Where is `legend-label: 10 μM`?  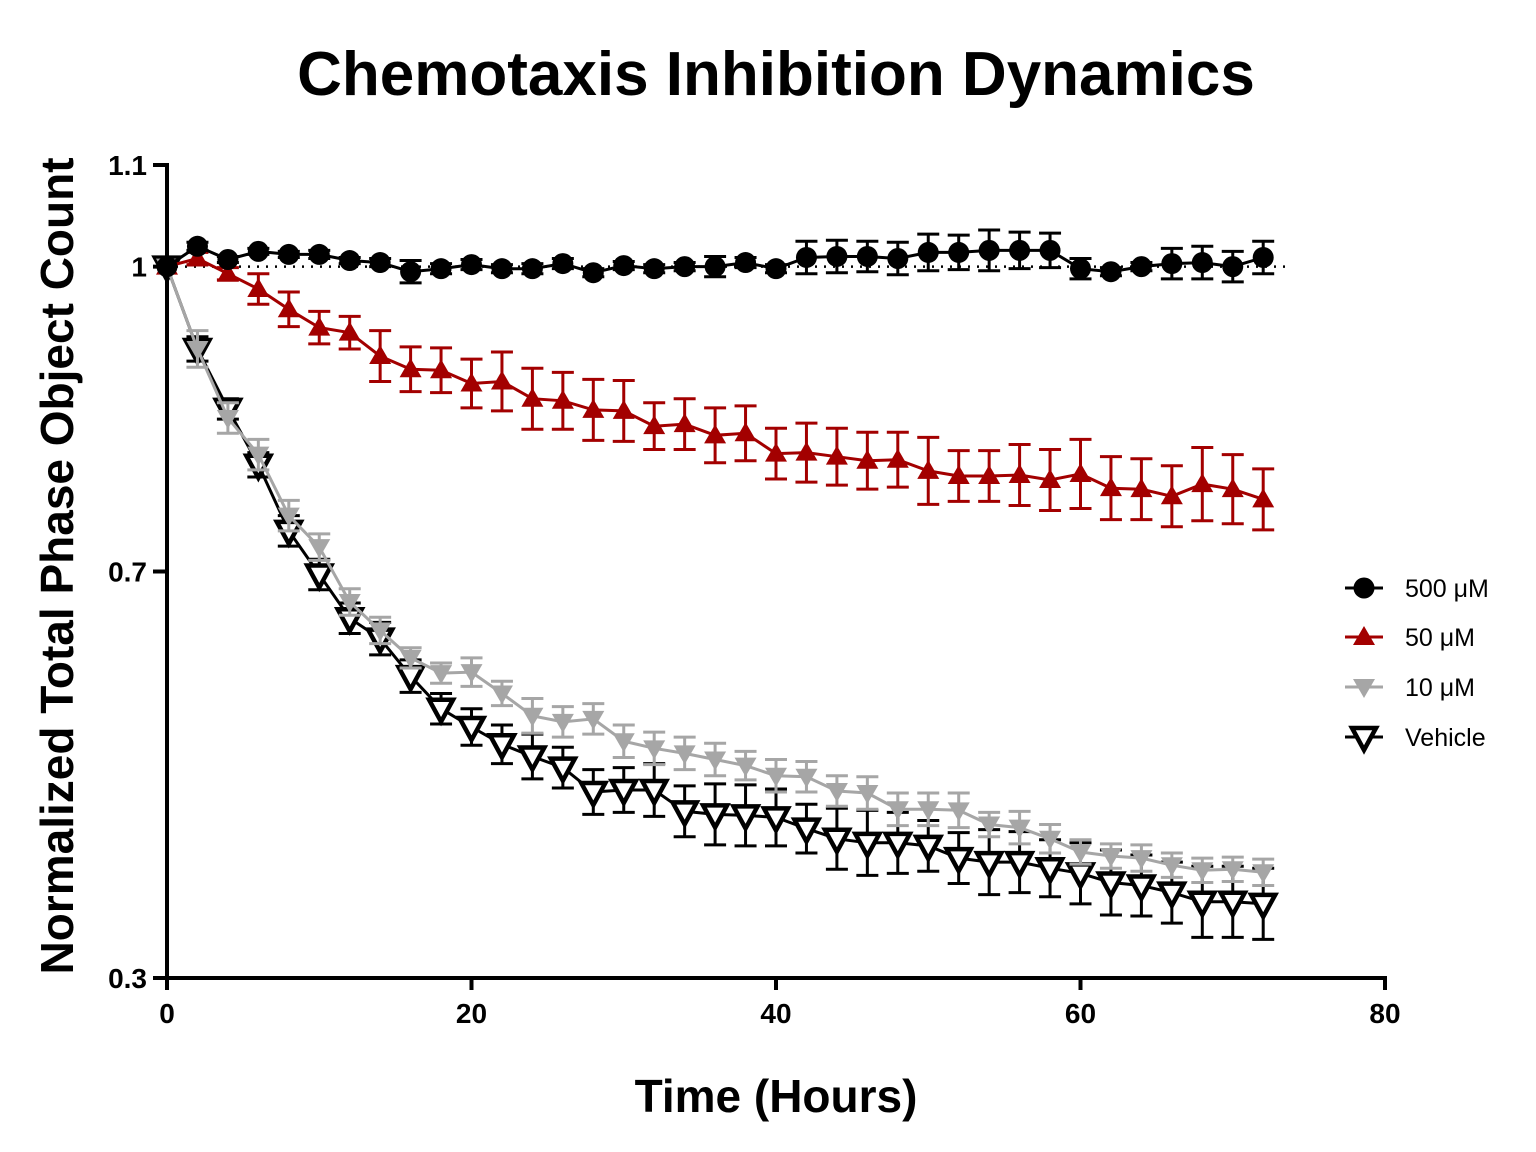
legend-label: 10 μM is located at coordinates (1440, 688).